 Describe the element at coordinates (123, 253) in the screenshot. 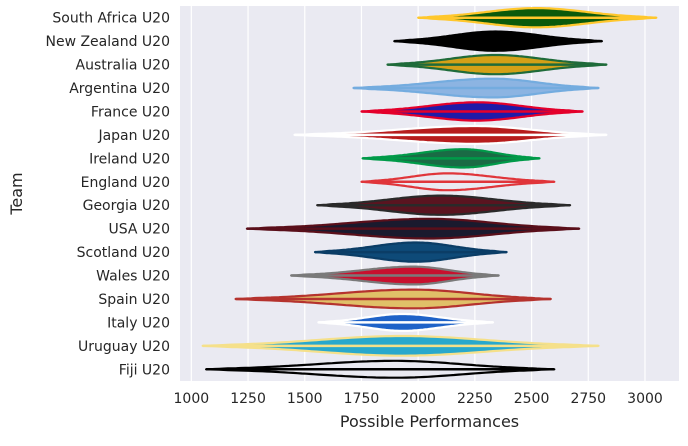

I see `y-tick-label: Scotland U20` at that location.